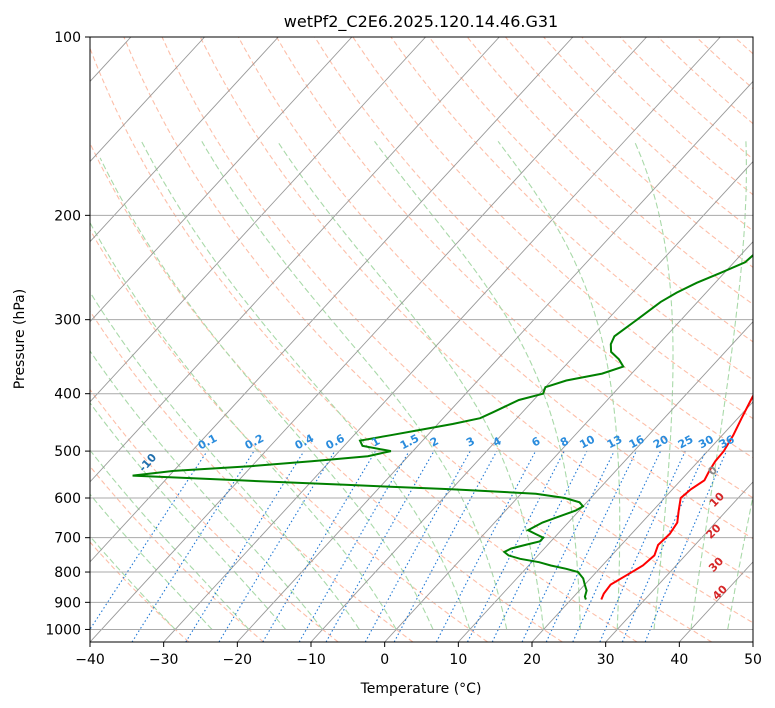  Describe the element at coordinates (90, 660) in the screenshot. I see `x-tick-label: −40` at that location.